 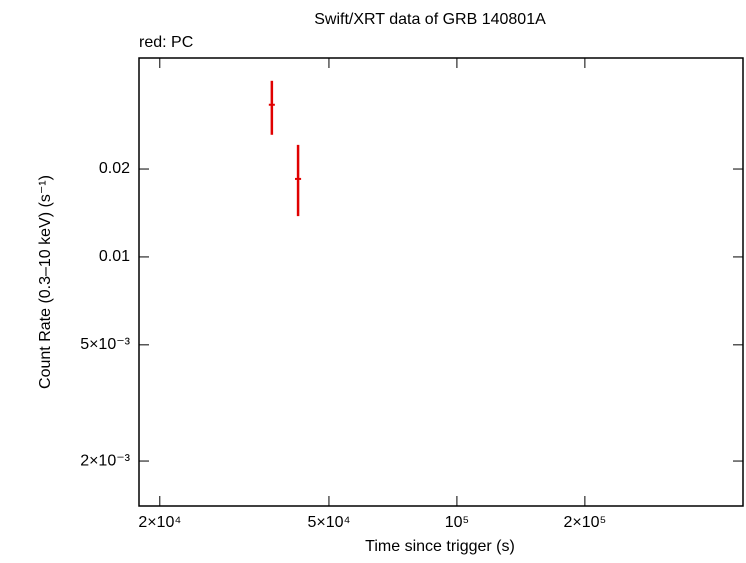 I want to click on x-tick-label: 2×10⁴, so click(x=159, y=522).